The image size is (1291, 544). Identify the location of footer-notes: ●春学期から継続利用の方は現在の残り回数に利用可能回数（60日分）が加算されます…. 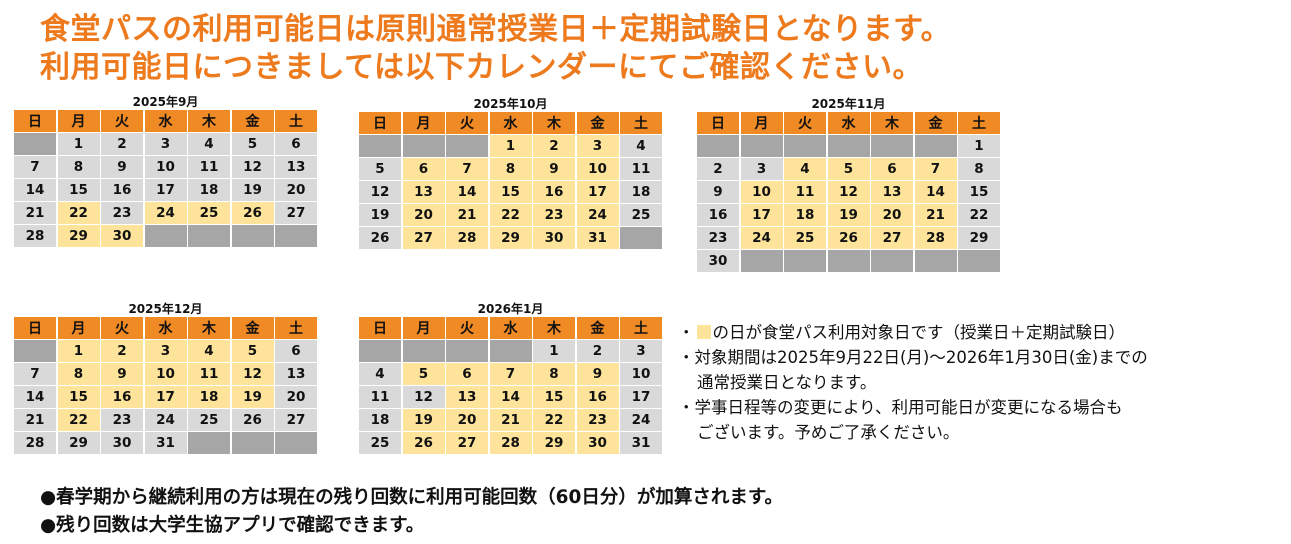
(411, 512).